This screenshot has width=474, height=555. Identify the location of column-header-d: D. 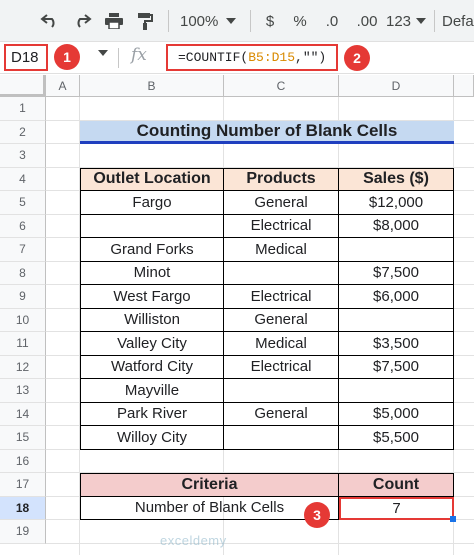
(396, 86).